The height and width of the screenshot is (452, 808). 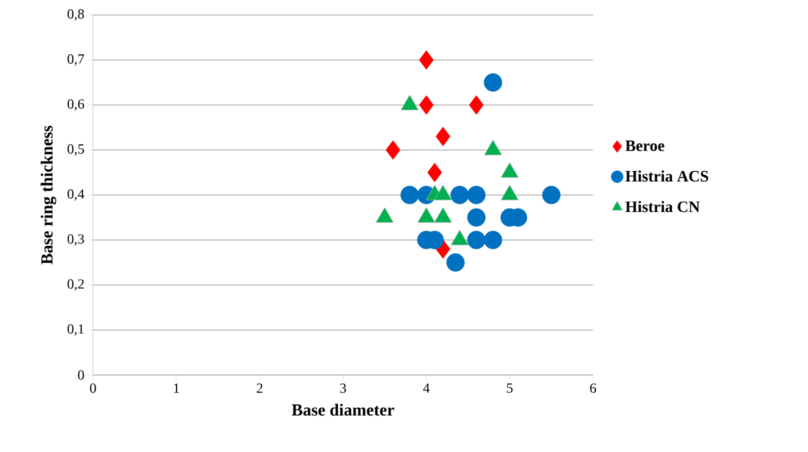 What do you see at coordinates (48, 195) in the screenshot?
I see `y-axis-title: Base ring thickness` at bounding box center [48, 195].